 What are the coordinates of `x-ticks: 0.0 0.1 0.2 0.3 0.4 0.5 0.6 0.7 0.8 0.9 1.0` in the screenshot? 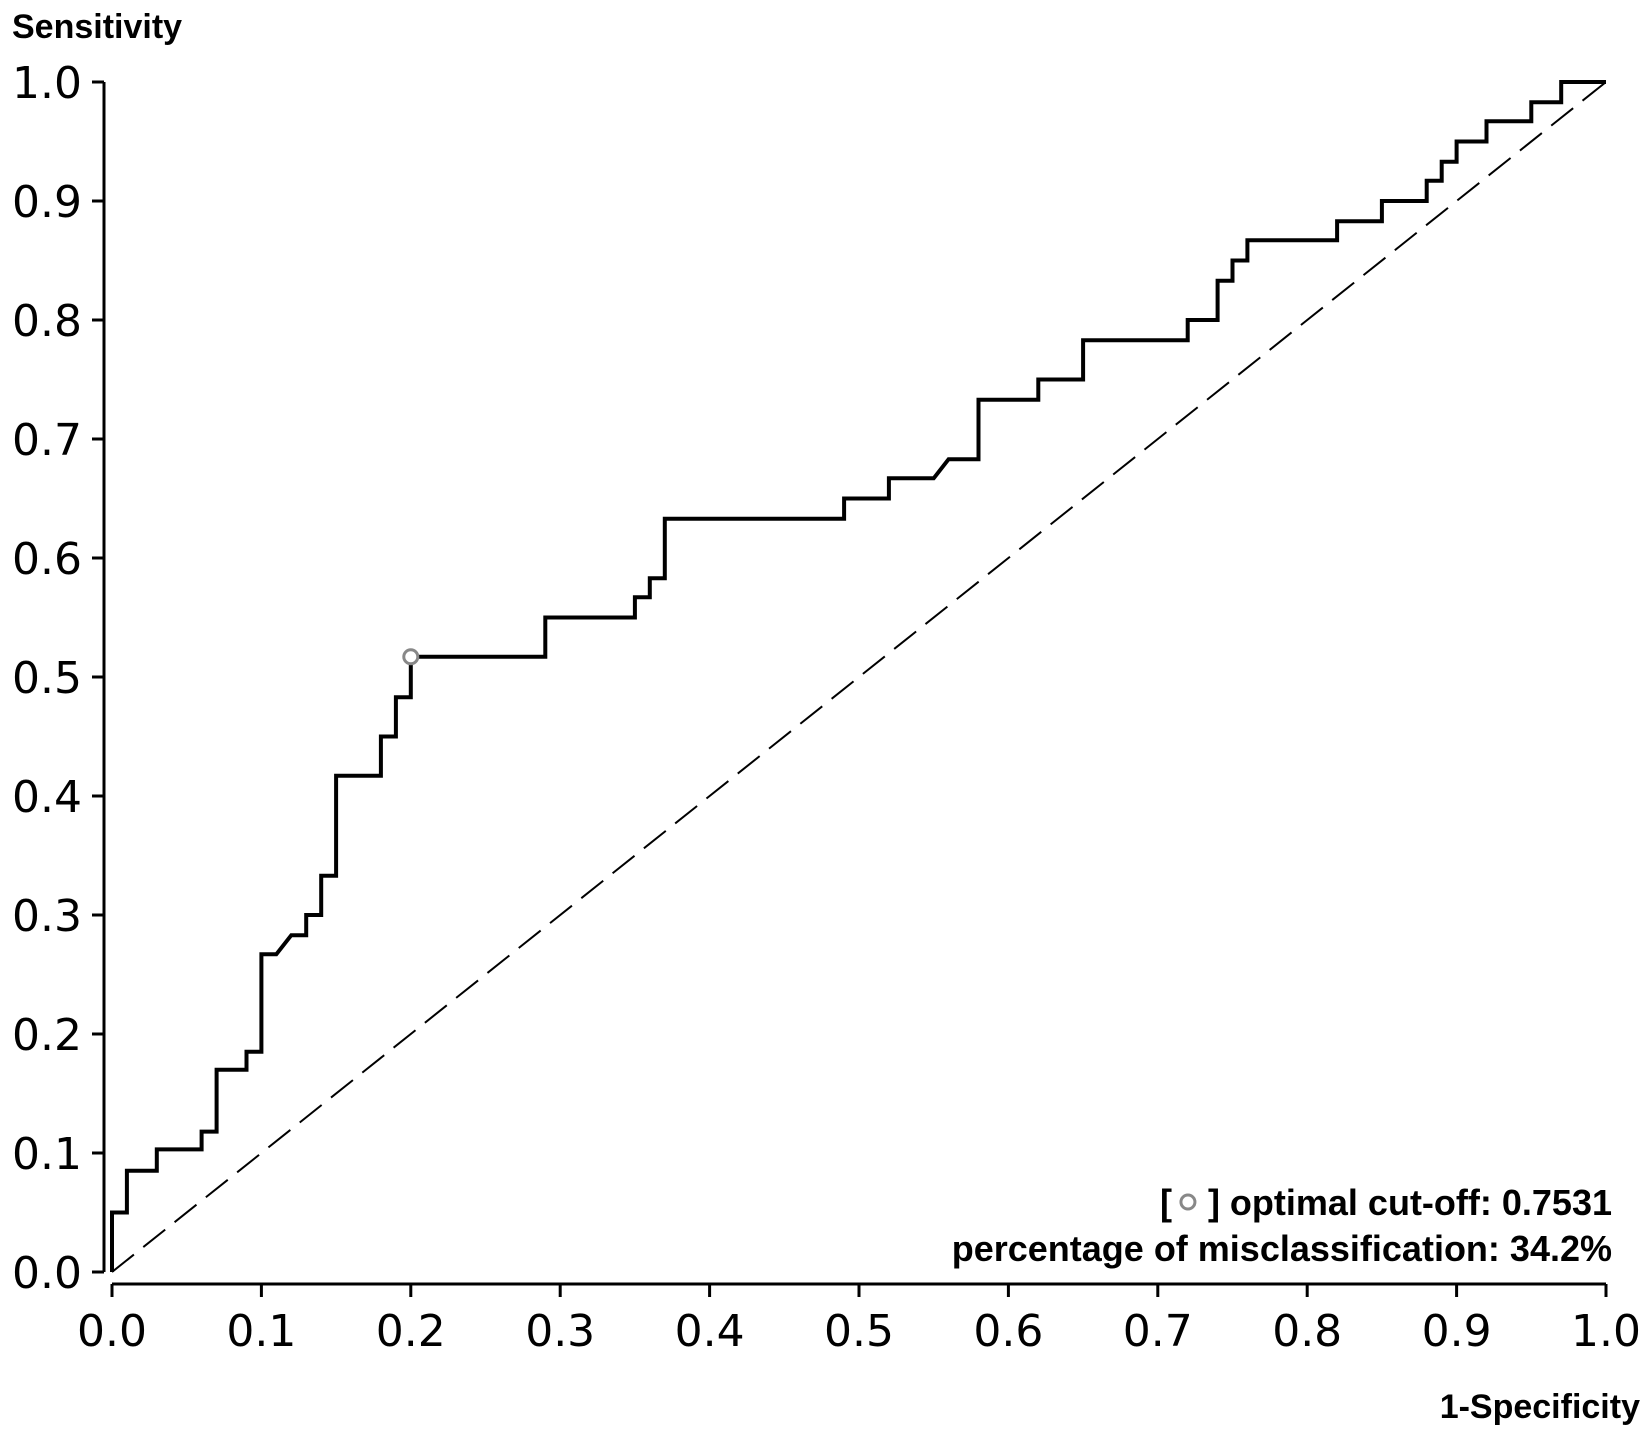 It's located at (859, 1320).